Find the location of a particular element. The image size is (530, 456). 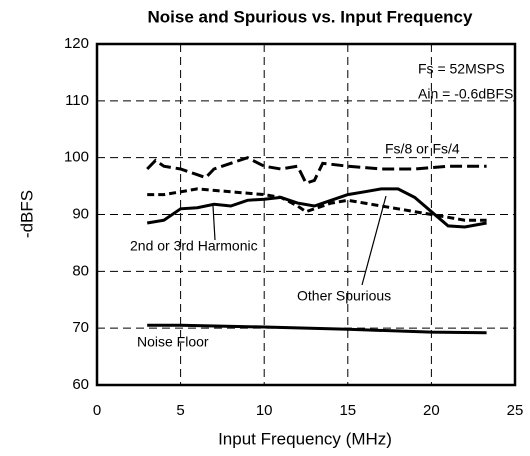

series-label: Fs/8 or Fs/4 is located at coordinates (422, 149).